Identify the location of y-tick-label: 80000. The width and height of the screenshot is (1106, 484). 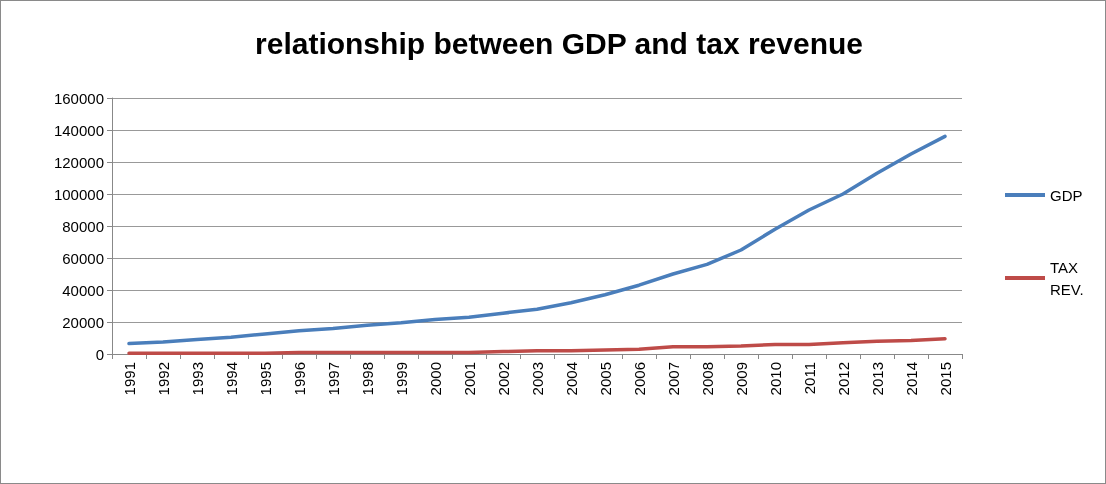
(83, 226).